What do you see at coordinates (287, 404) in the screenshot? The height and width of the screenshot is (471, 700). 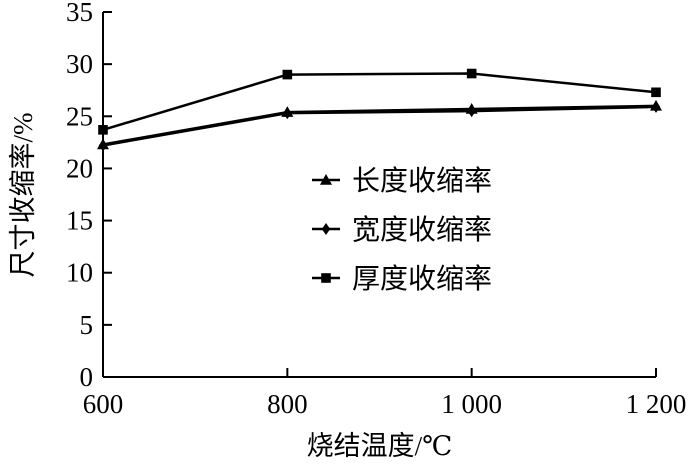 I see `x-tick-label: 800` at bounding box center [287, 404].